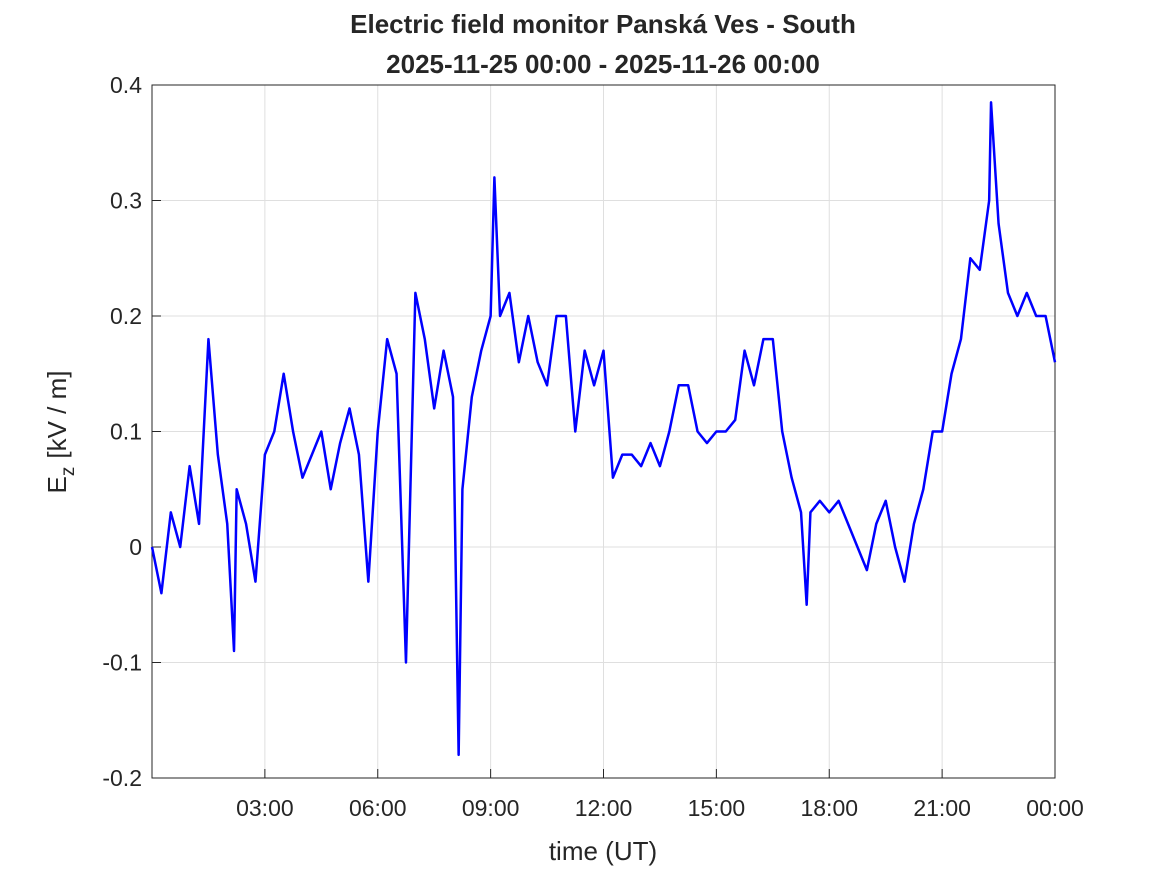  What do you see at coordinates (126, 201) in the screenshot?
I see `y-tick-label: 0.3` at bounding box center [126, 201].